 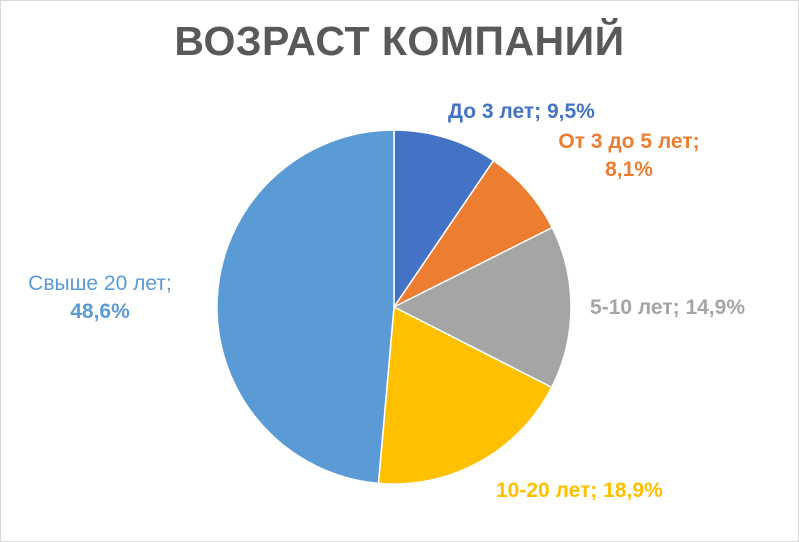 I want to click on data-label-slice-1: От 3 до 5 лет; 8,1%, so click(x=629, y=156).